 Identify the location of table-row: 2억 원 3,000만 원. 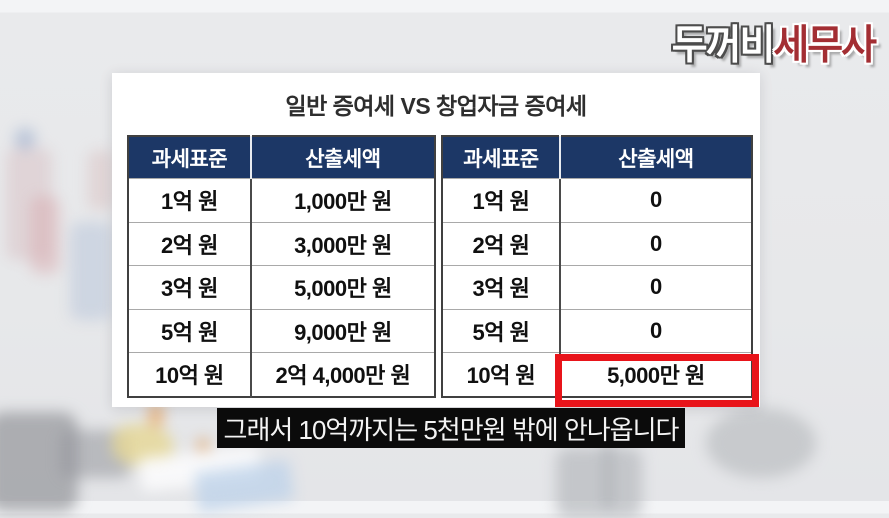
(281, 243).